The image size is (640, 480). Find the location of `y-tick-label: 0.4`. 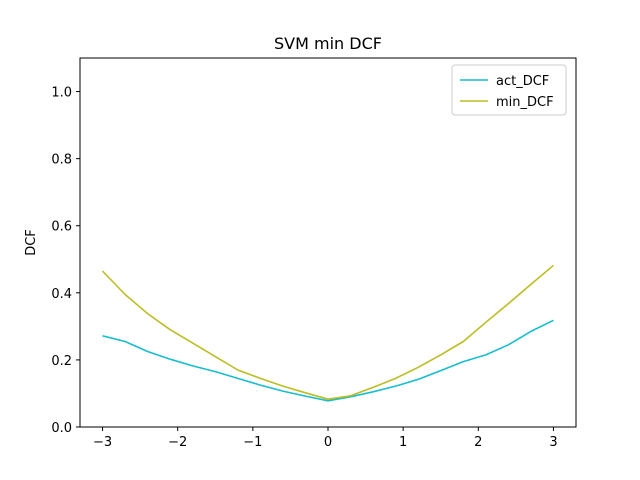

y-tick-label: 0.4 is located at coordinates (61, 294).